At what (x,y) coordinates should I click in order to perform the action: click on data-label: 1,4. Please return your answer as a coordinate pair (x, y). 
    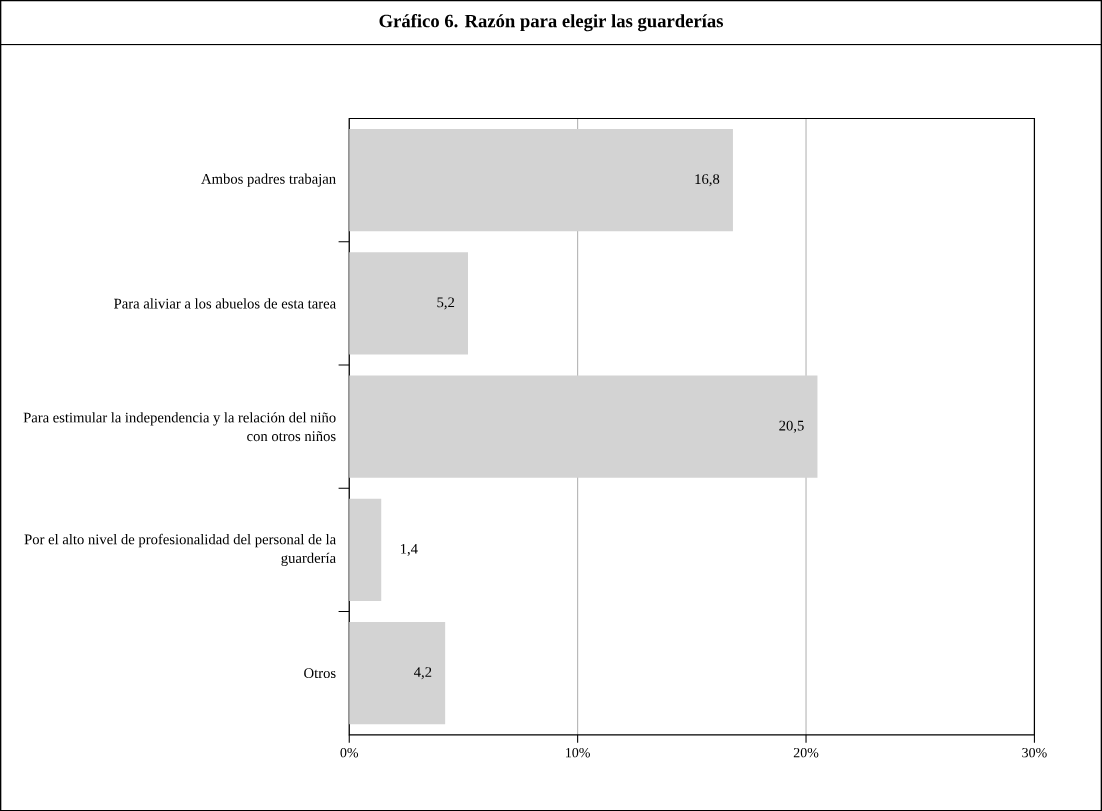
    Looking at the image, I should click on (409, 549).